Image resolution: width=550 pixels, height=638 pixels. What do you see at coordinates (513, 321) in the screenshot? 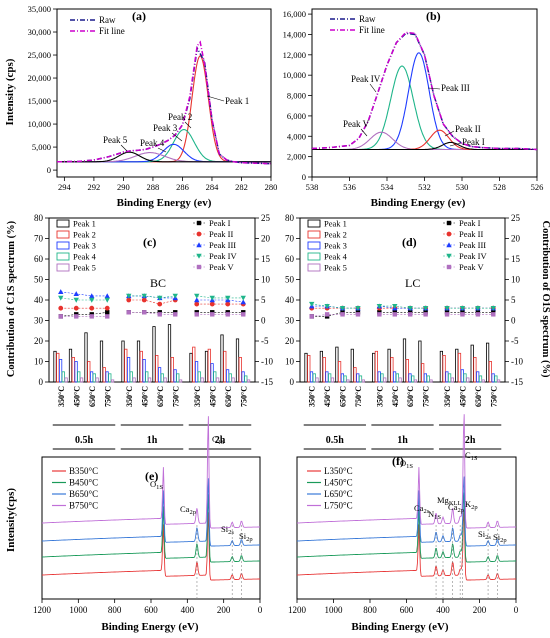
I see `y-right-tick-label: 0` at bounding box center [513, 321].